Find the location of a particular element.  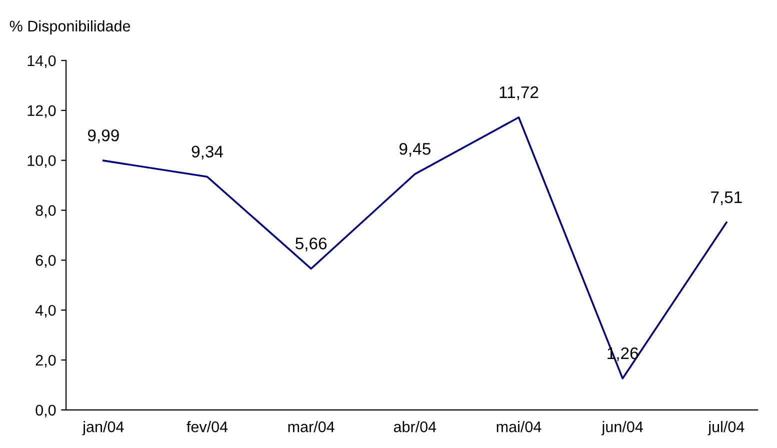

x-tick-label: jul/04 is located at coordinates (726, 428).